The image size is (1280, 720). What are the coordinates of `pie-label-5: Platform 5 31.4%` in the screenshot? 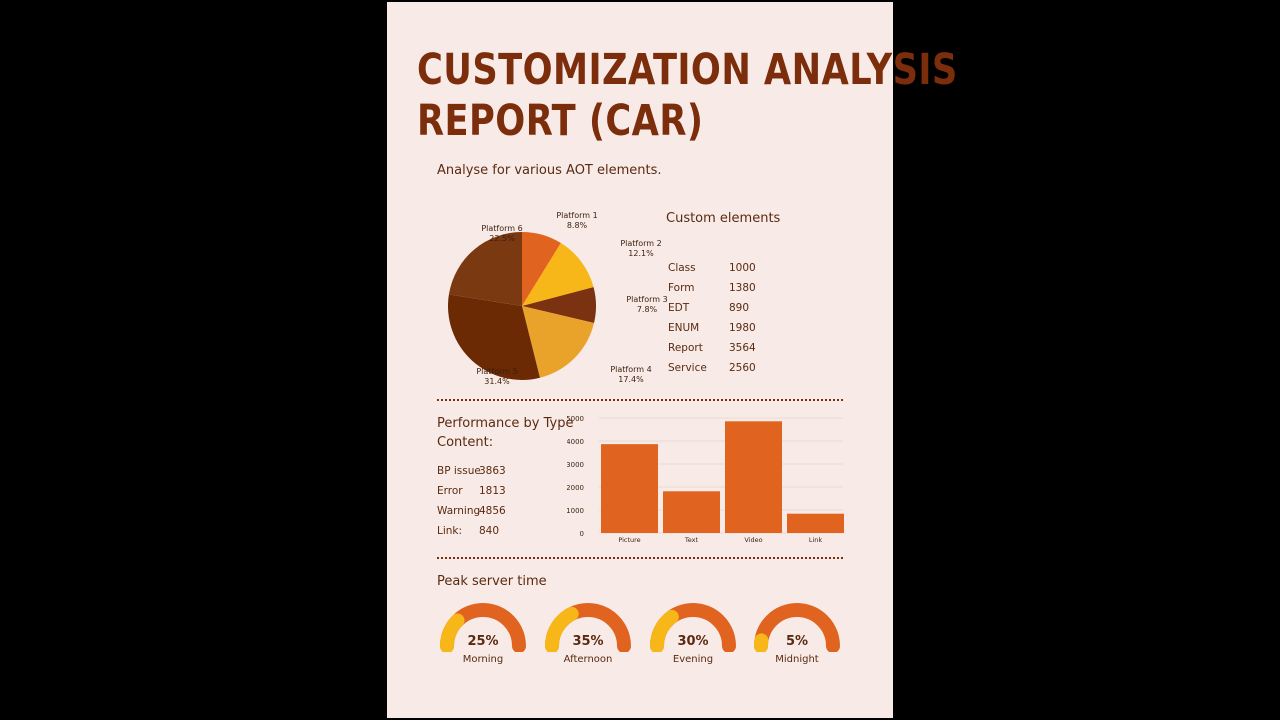 It's located at (497, 377).